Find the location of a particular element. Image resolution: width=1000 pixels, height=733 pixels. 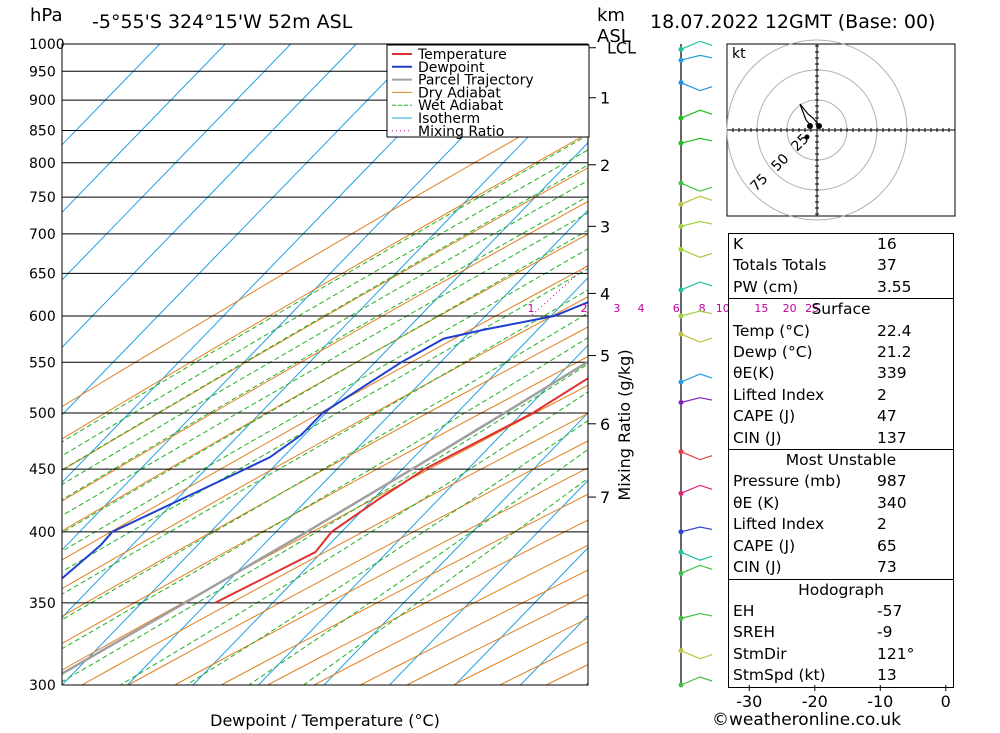

mixing-ratio-axis-label: Mixing Ratio (g/kg) is located at coordinates (624, 424).